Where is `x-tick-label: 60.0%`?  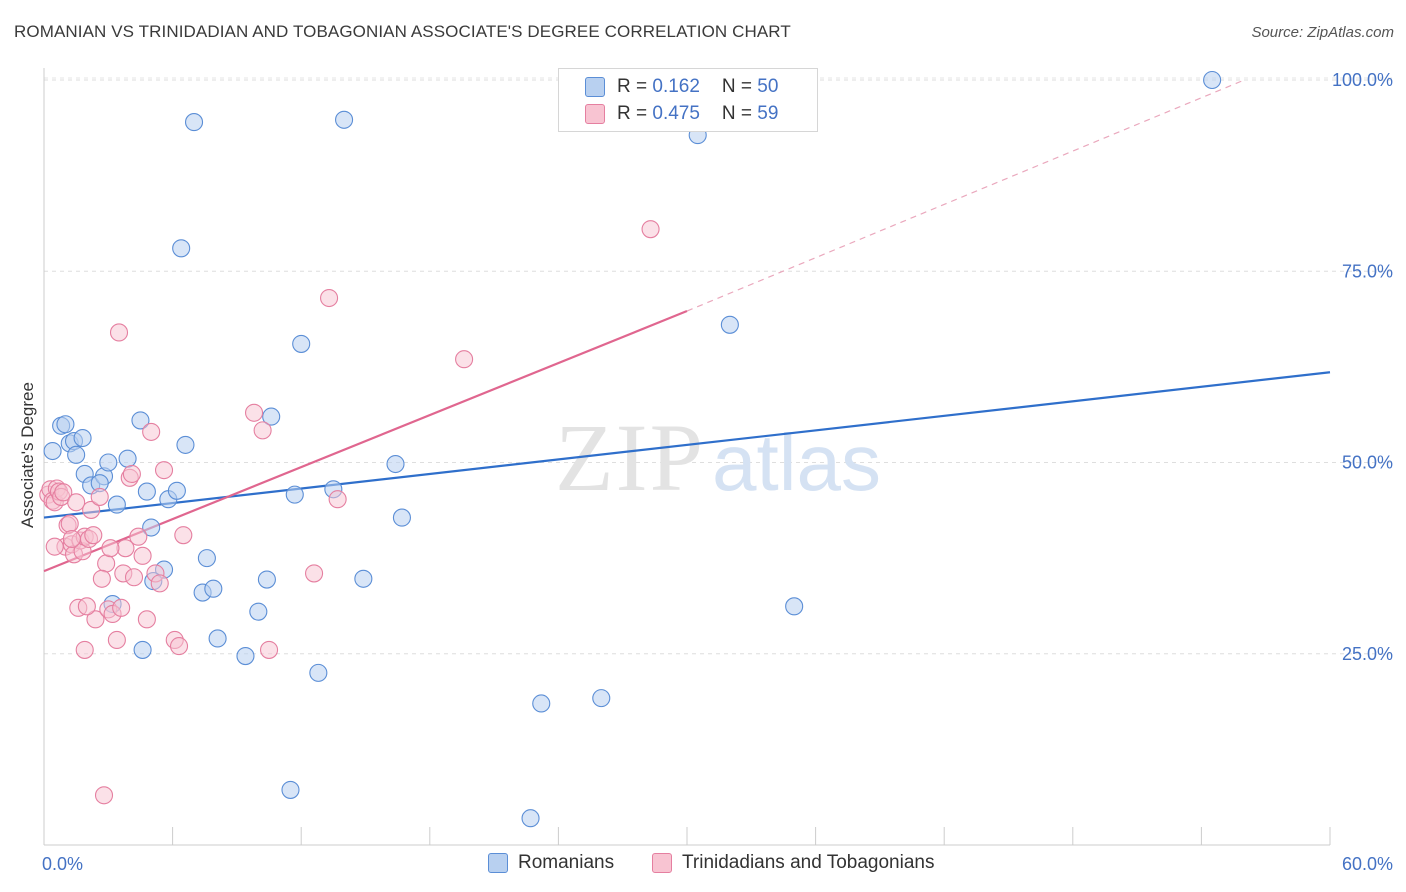 x-tick-label: 60.0% is located at coordinates (1367, 864).